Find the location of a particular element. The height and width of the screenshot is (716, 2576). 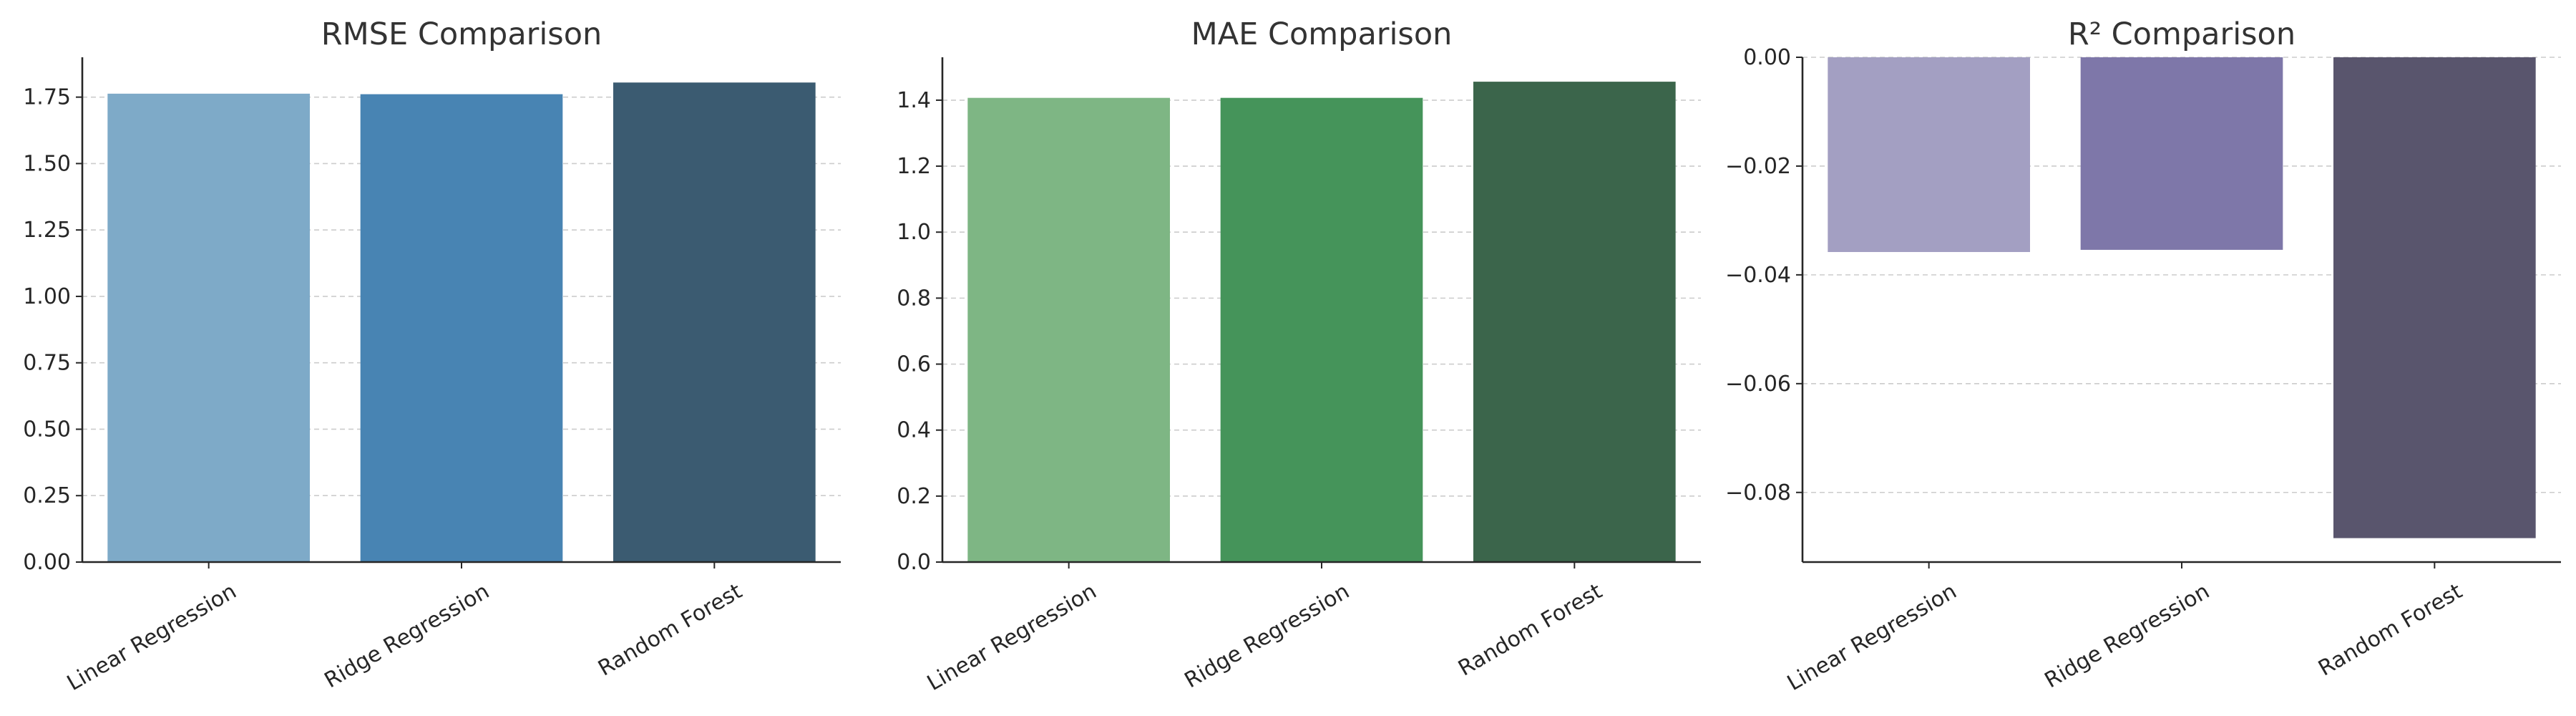

y-tick-label: 1.0 is located at coordinates (914, 232).